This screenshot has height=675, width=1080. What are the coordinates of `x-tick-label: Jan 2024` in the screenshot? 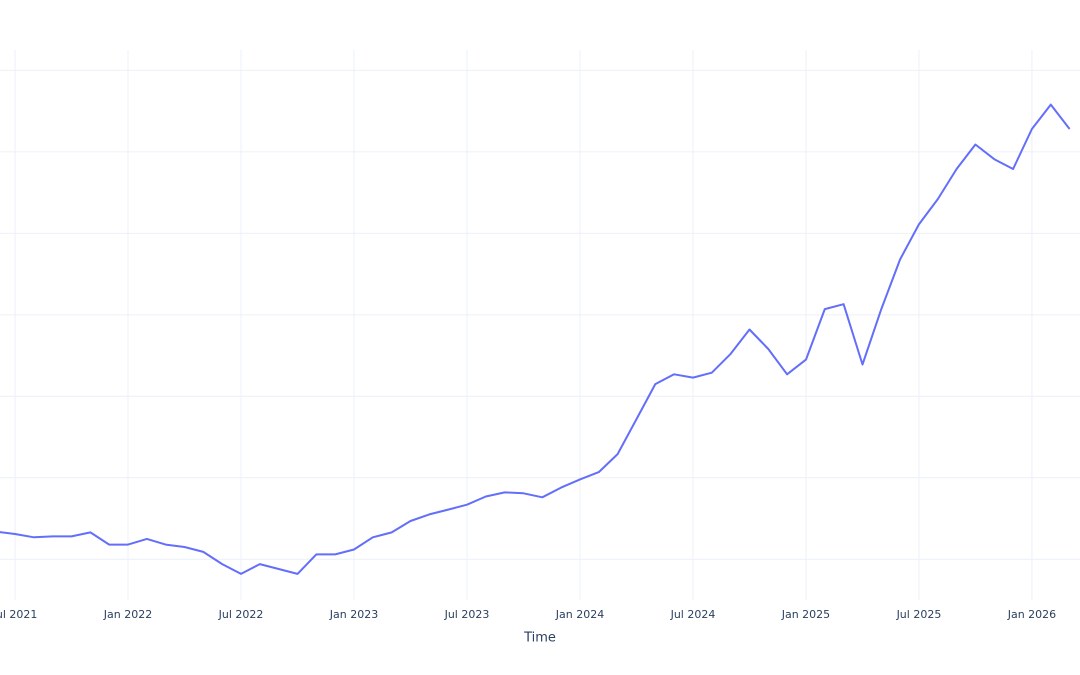 It's located at (579, 614).